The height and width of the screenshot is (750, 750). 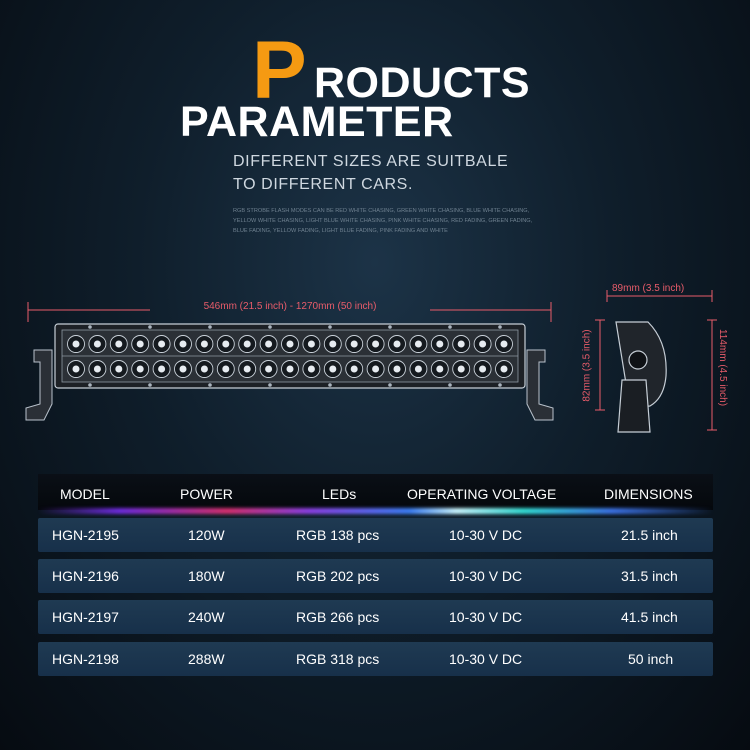 What do you see at coordinates (85, 659) in the screenshot?
I see `cell-model: HGN-2198` at bounding box center [85, 659].